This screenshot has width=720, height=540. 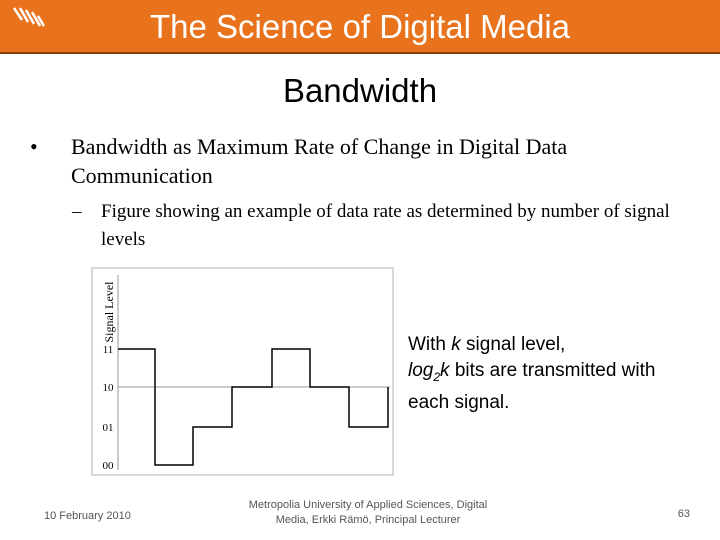 I want to click on level-label: 01, so click(x=108, y=428).